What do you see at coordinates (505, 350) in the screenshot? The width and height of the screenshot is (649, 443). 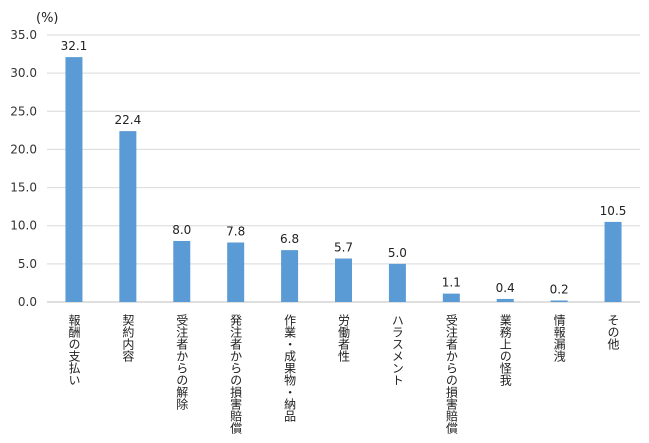 I see `x-category-label: 業務上の怪我` at bounding box center [505, 350].